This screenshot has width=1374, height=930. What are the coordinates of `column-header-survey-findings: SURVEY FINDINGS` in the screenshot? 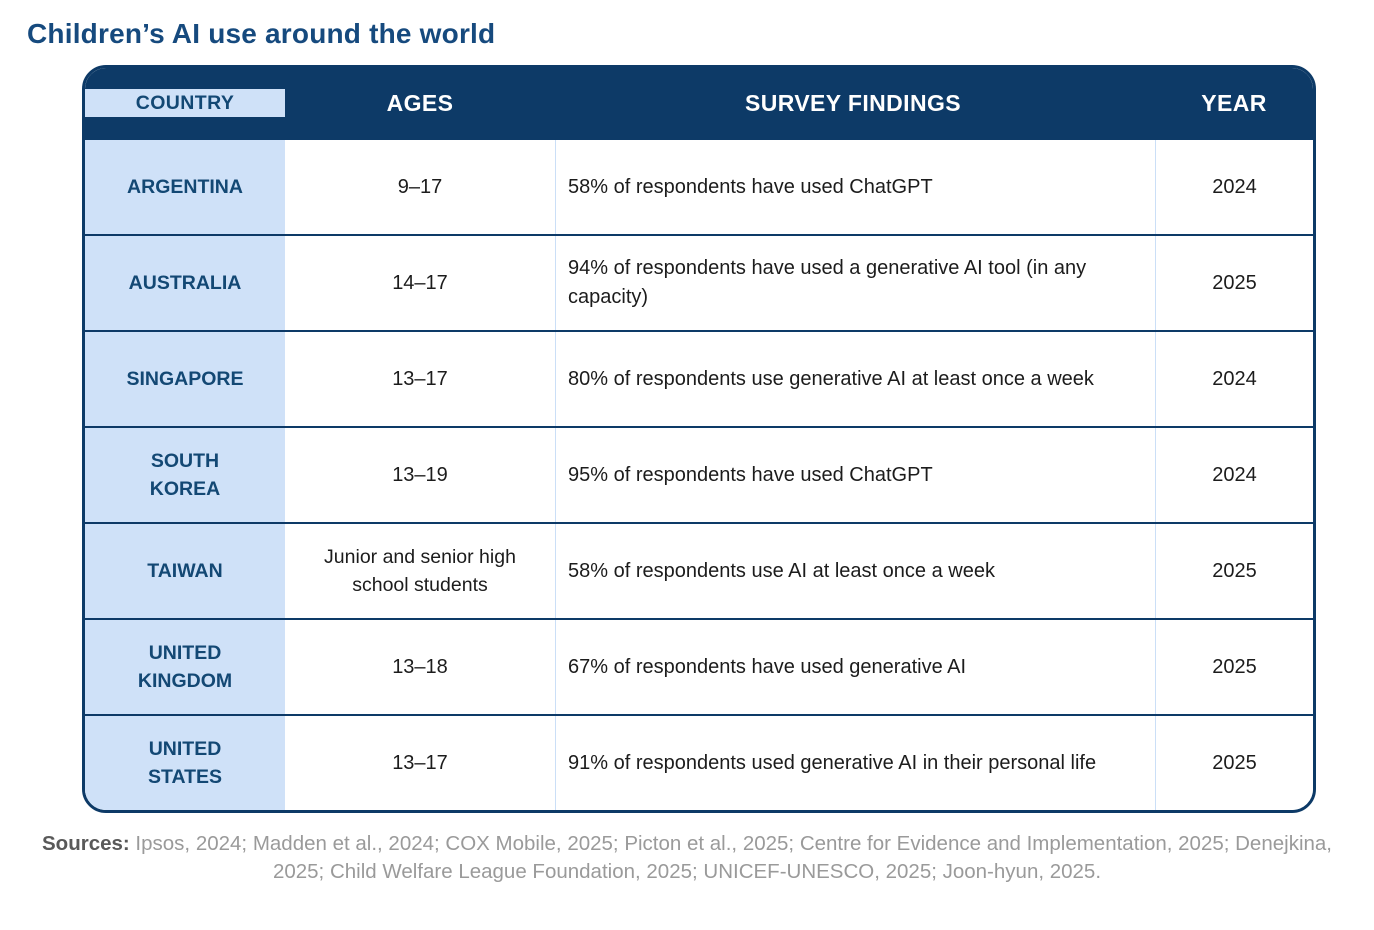 It's located at (853, 102).